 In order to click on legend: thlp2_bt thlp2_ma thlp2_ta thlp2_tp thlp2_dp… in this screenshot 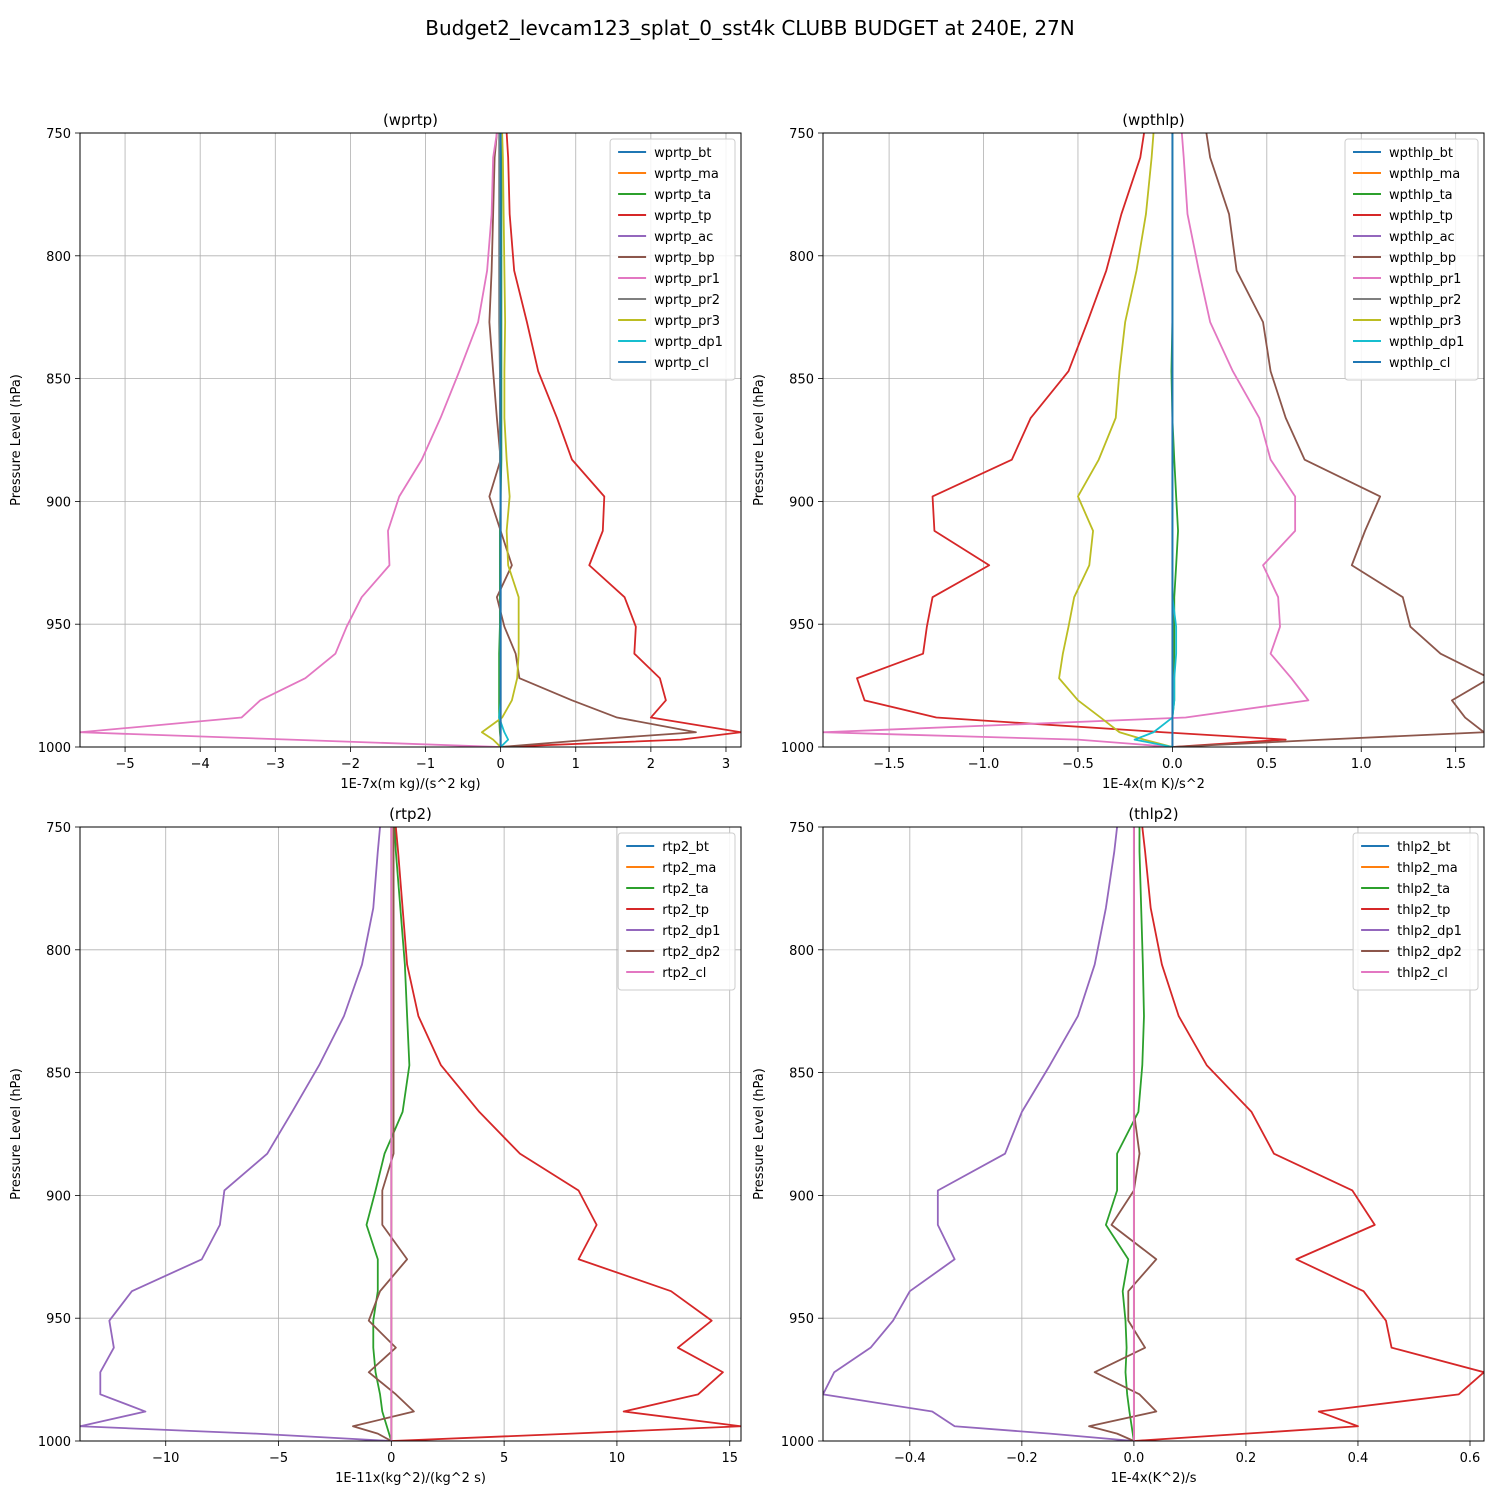, I will do `click(1415, 911)`.